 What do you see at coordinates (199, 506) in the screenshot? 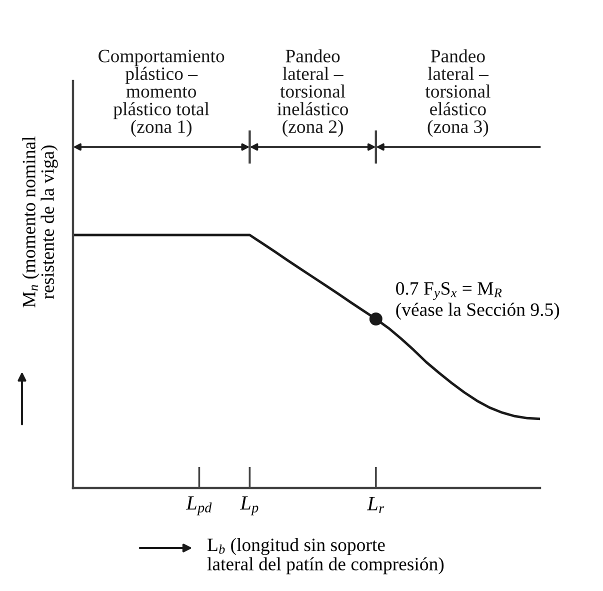
I see `x-tick-label: L$_{pd}$` at bounding box center [199, 506].